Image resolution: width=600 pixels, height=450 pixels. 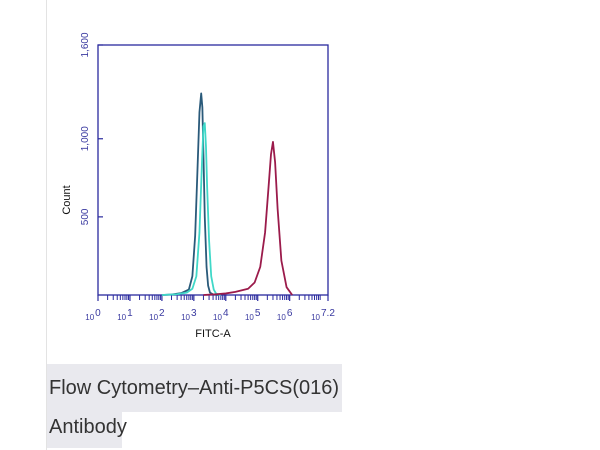 What do you see at coordinates (323, 315) in the screenshot?
I see `x-tick-label: 107.2` at bounding box center [323, 315].